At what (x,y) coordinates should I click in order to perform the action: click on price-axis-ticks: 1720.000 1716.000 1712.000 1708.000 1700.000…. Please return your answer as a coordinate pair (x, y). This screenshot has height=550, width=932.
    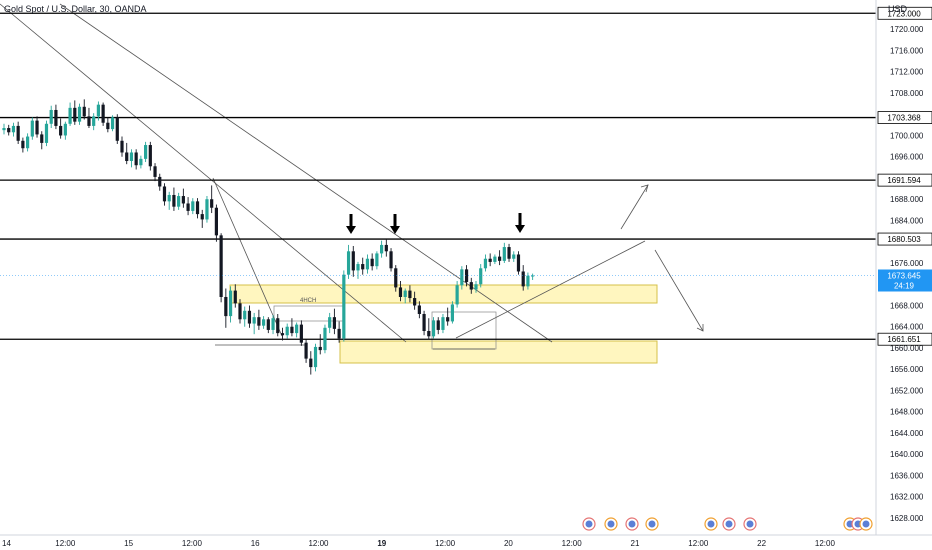
    Looking at the image, I should click on (907, 274).